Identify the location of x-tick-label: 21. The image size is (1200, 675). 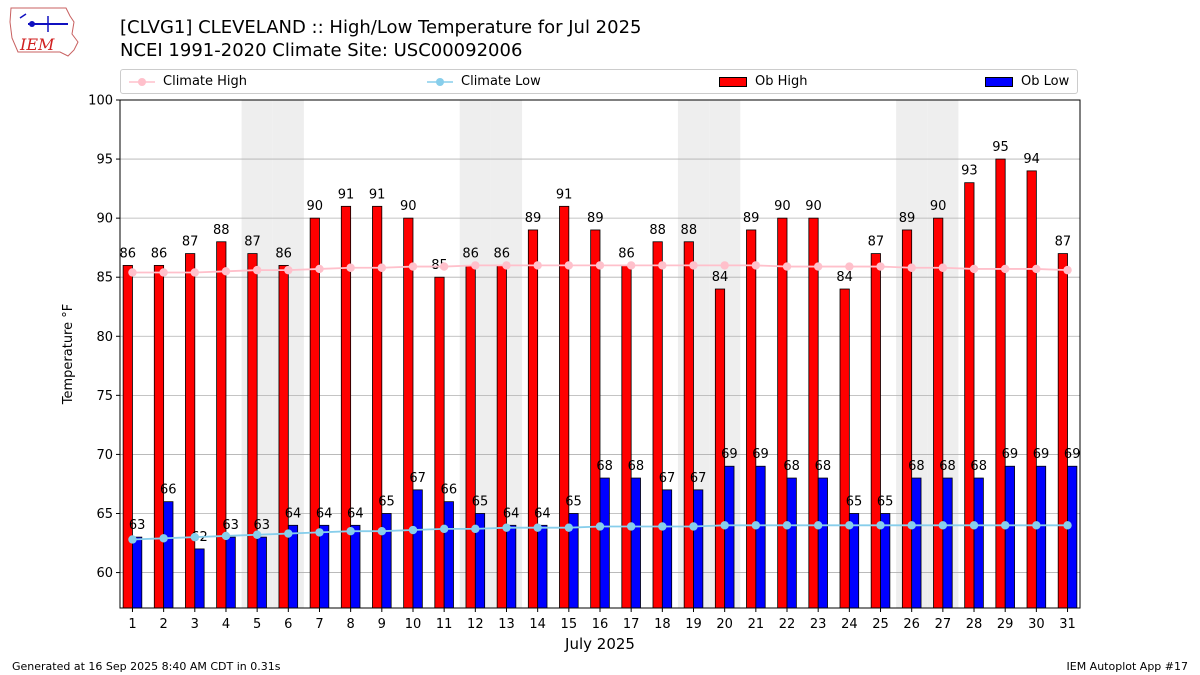
(756, 624).